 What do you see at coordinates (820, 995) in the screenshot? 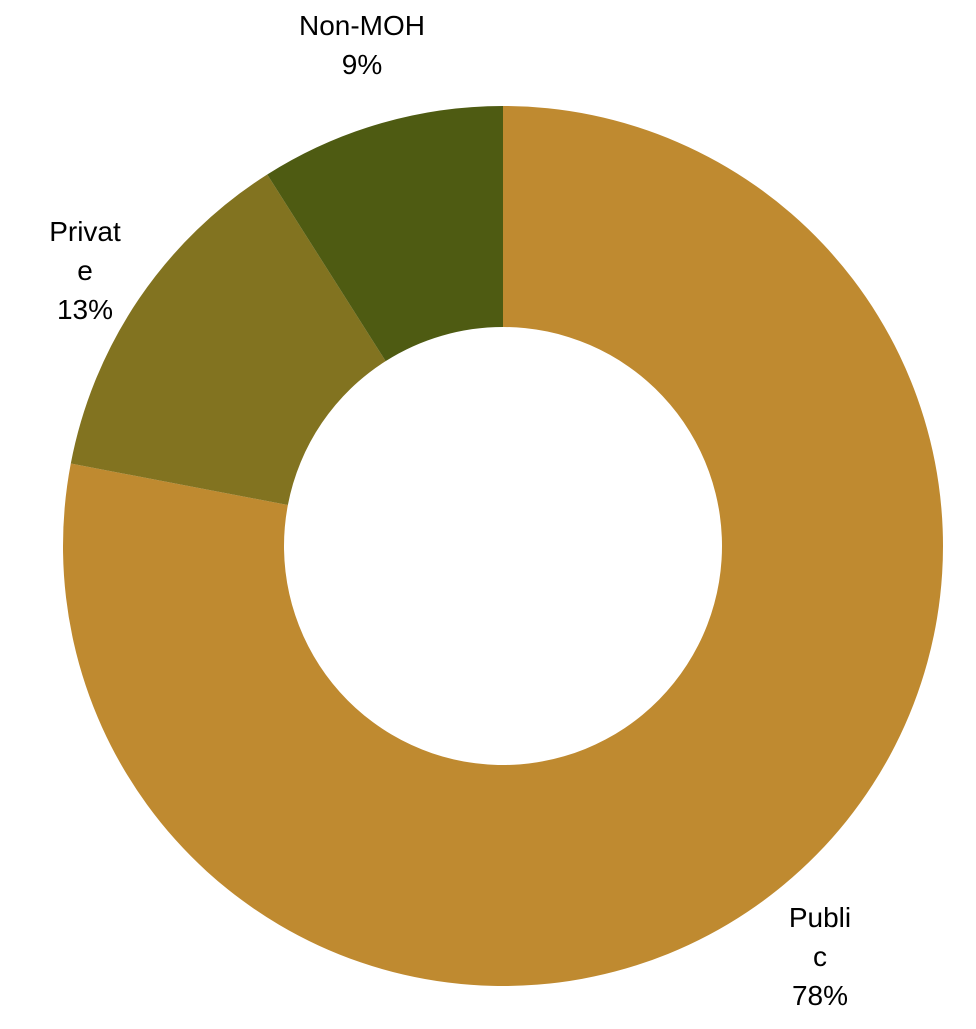
I see `slice-label-public-value: 78%` at bounding box center [820, 995].